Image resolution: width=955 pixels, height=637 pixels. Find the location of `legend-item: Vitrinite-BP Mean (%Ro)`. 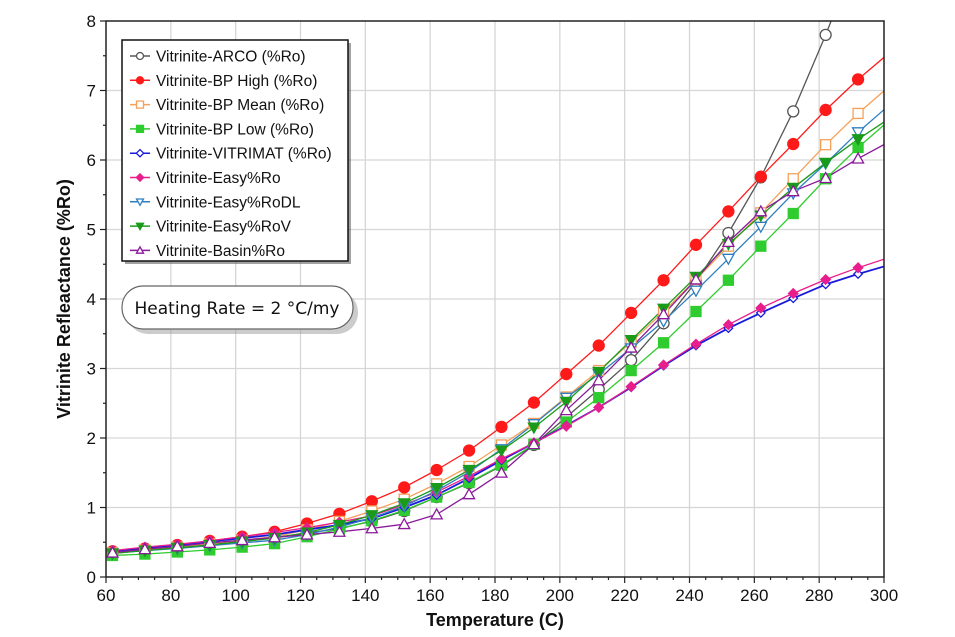

legend-item: Vitrinite-BP Mean (%Ro) is located at coordinates (227, 105).